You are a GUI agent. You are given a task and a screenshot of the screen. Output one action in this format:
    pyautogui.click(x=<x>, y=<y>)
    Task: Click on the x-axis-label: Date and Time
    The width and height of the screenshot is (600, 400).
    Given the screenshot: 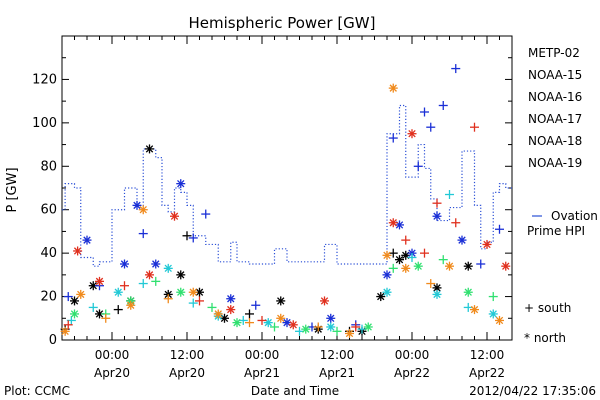 What is the action you would take?
    pyautogui.click(x=295, y=391)
    